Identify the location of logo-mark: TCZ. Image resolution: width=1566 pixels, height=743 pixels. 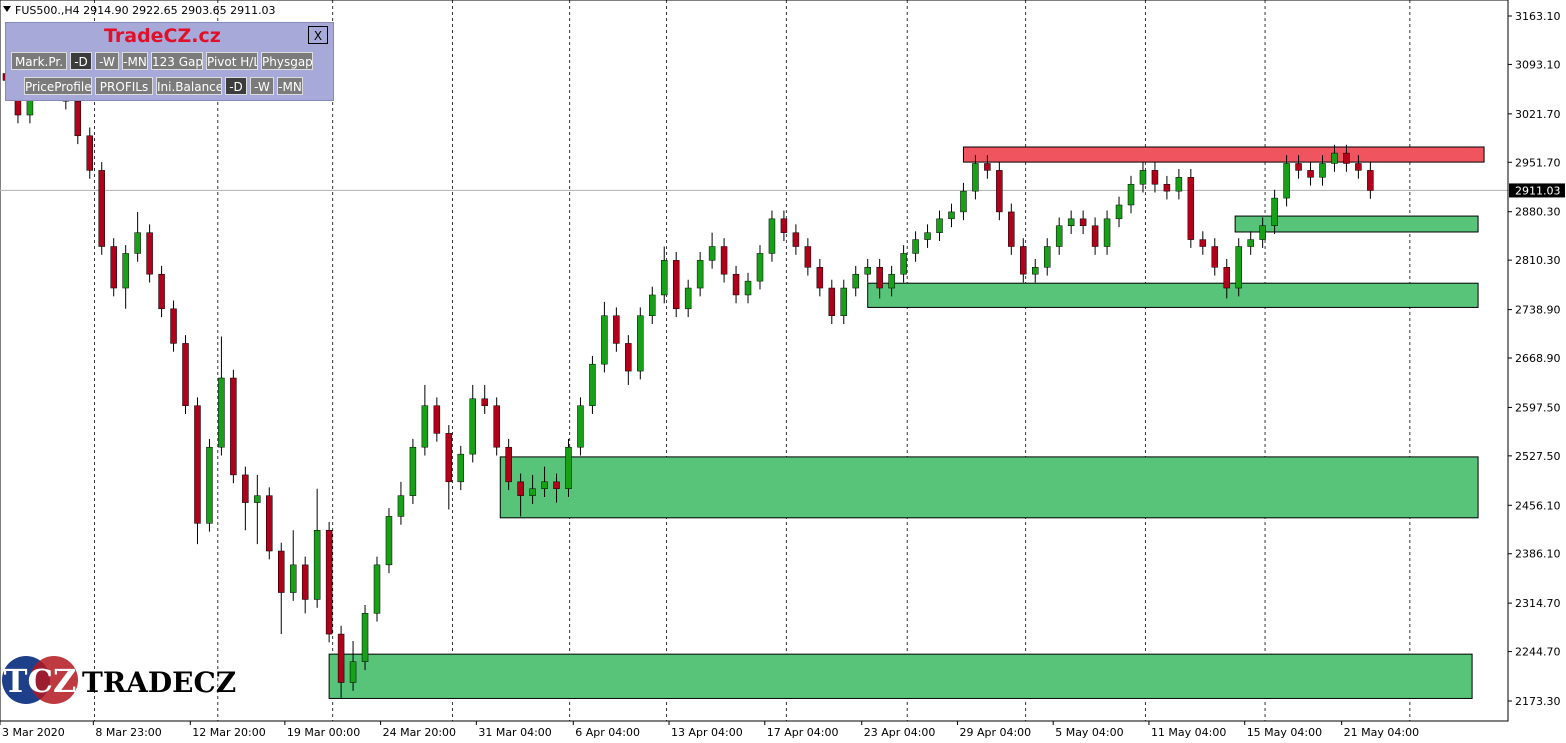
(40, 681).